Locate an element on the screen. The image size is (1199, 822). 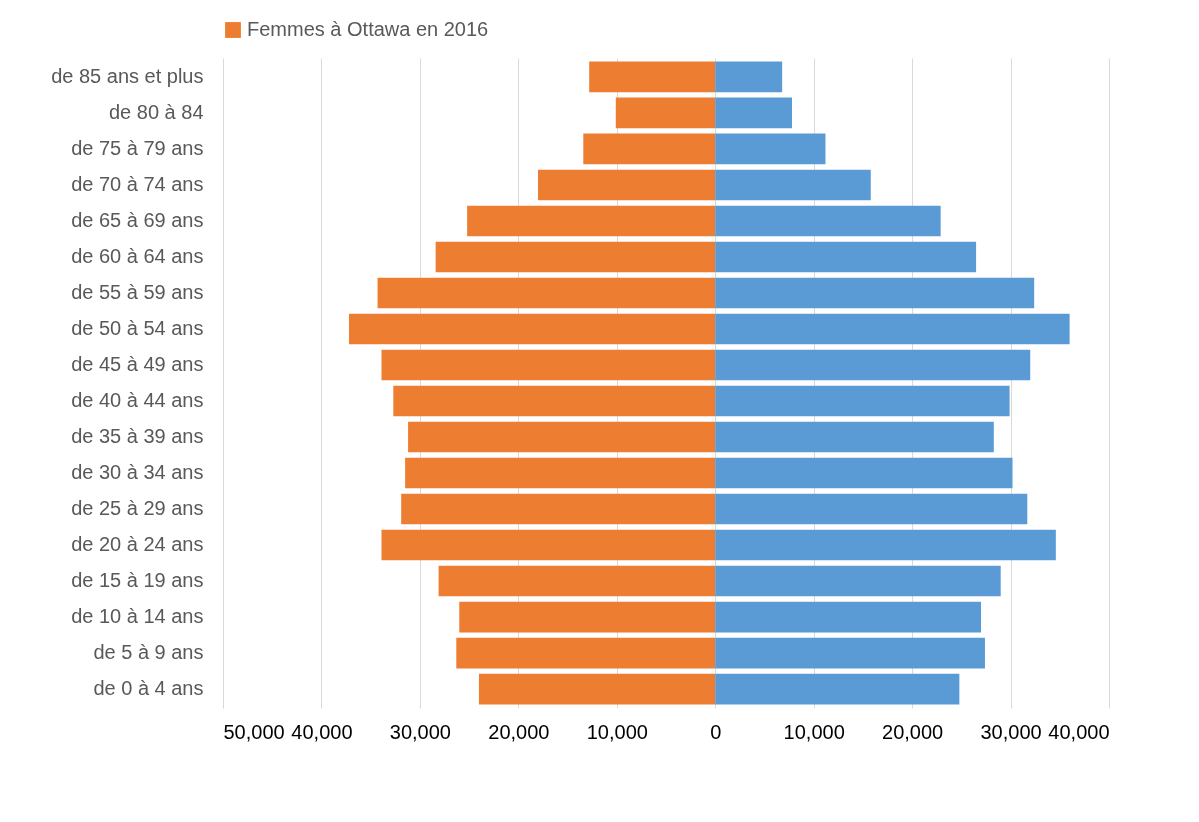
x-tick-label: 50,000 is located at coordinates (254, 731).